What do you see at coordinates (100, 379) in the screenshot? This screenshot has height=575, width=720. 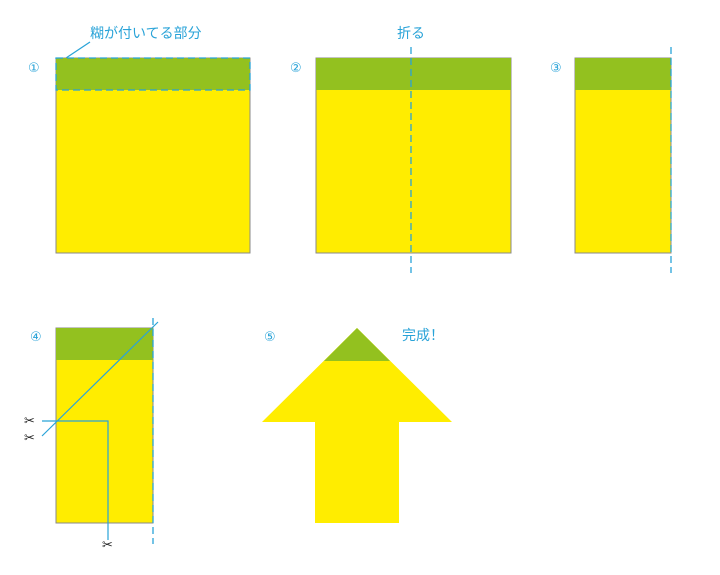 I see `step-4-diagonal-cut-line` at bounding box center [100, 379].